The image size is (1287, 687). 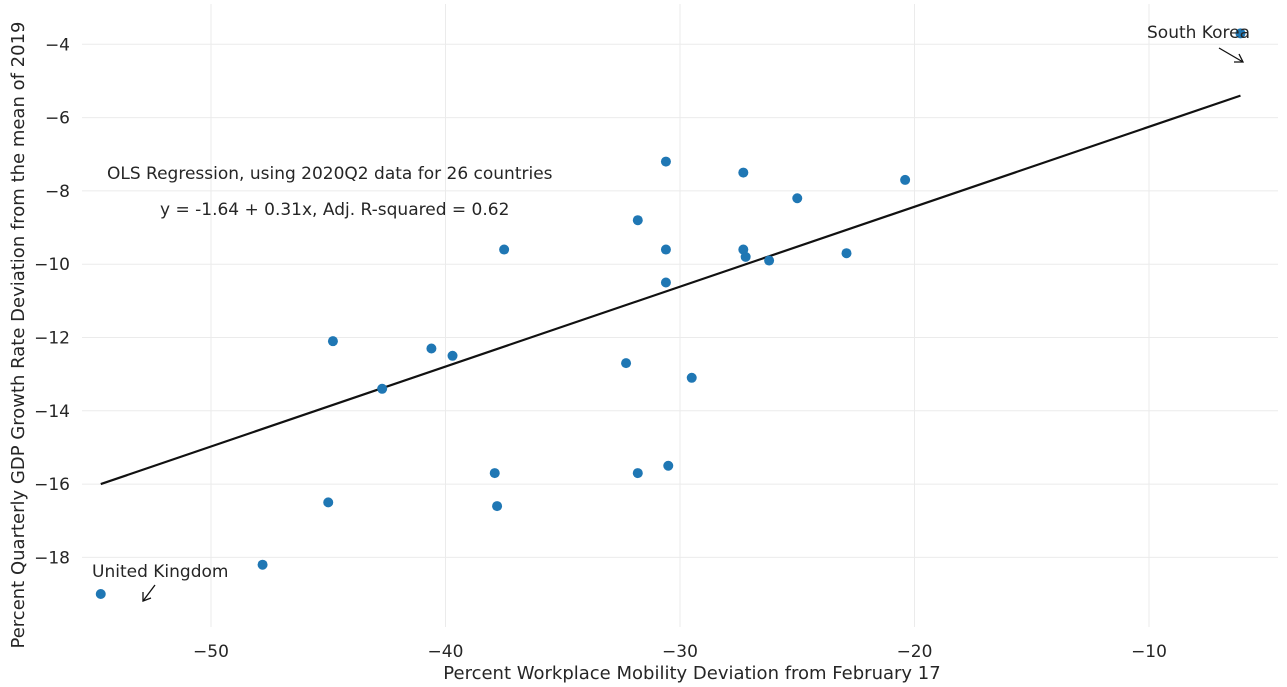 I want to click on y-tick-label: −10, so click(x=52, y=265).